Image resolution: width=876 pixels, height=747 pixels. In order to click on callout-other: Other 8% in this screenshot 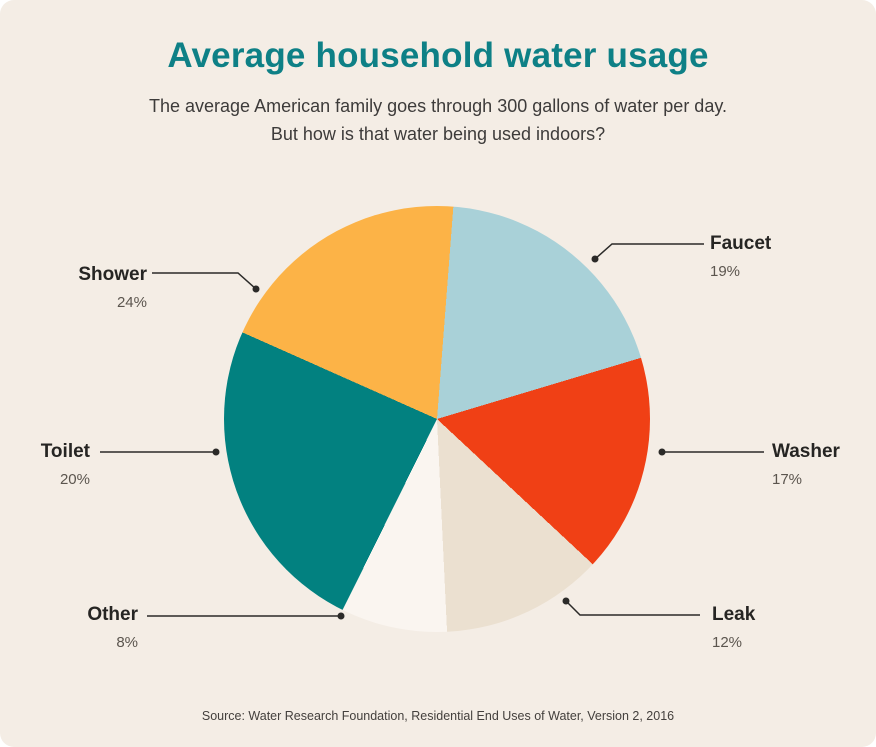, I will do `click(112, 628)`.